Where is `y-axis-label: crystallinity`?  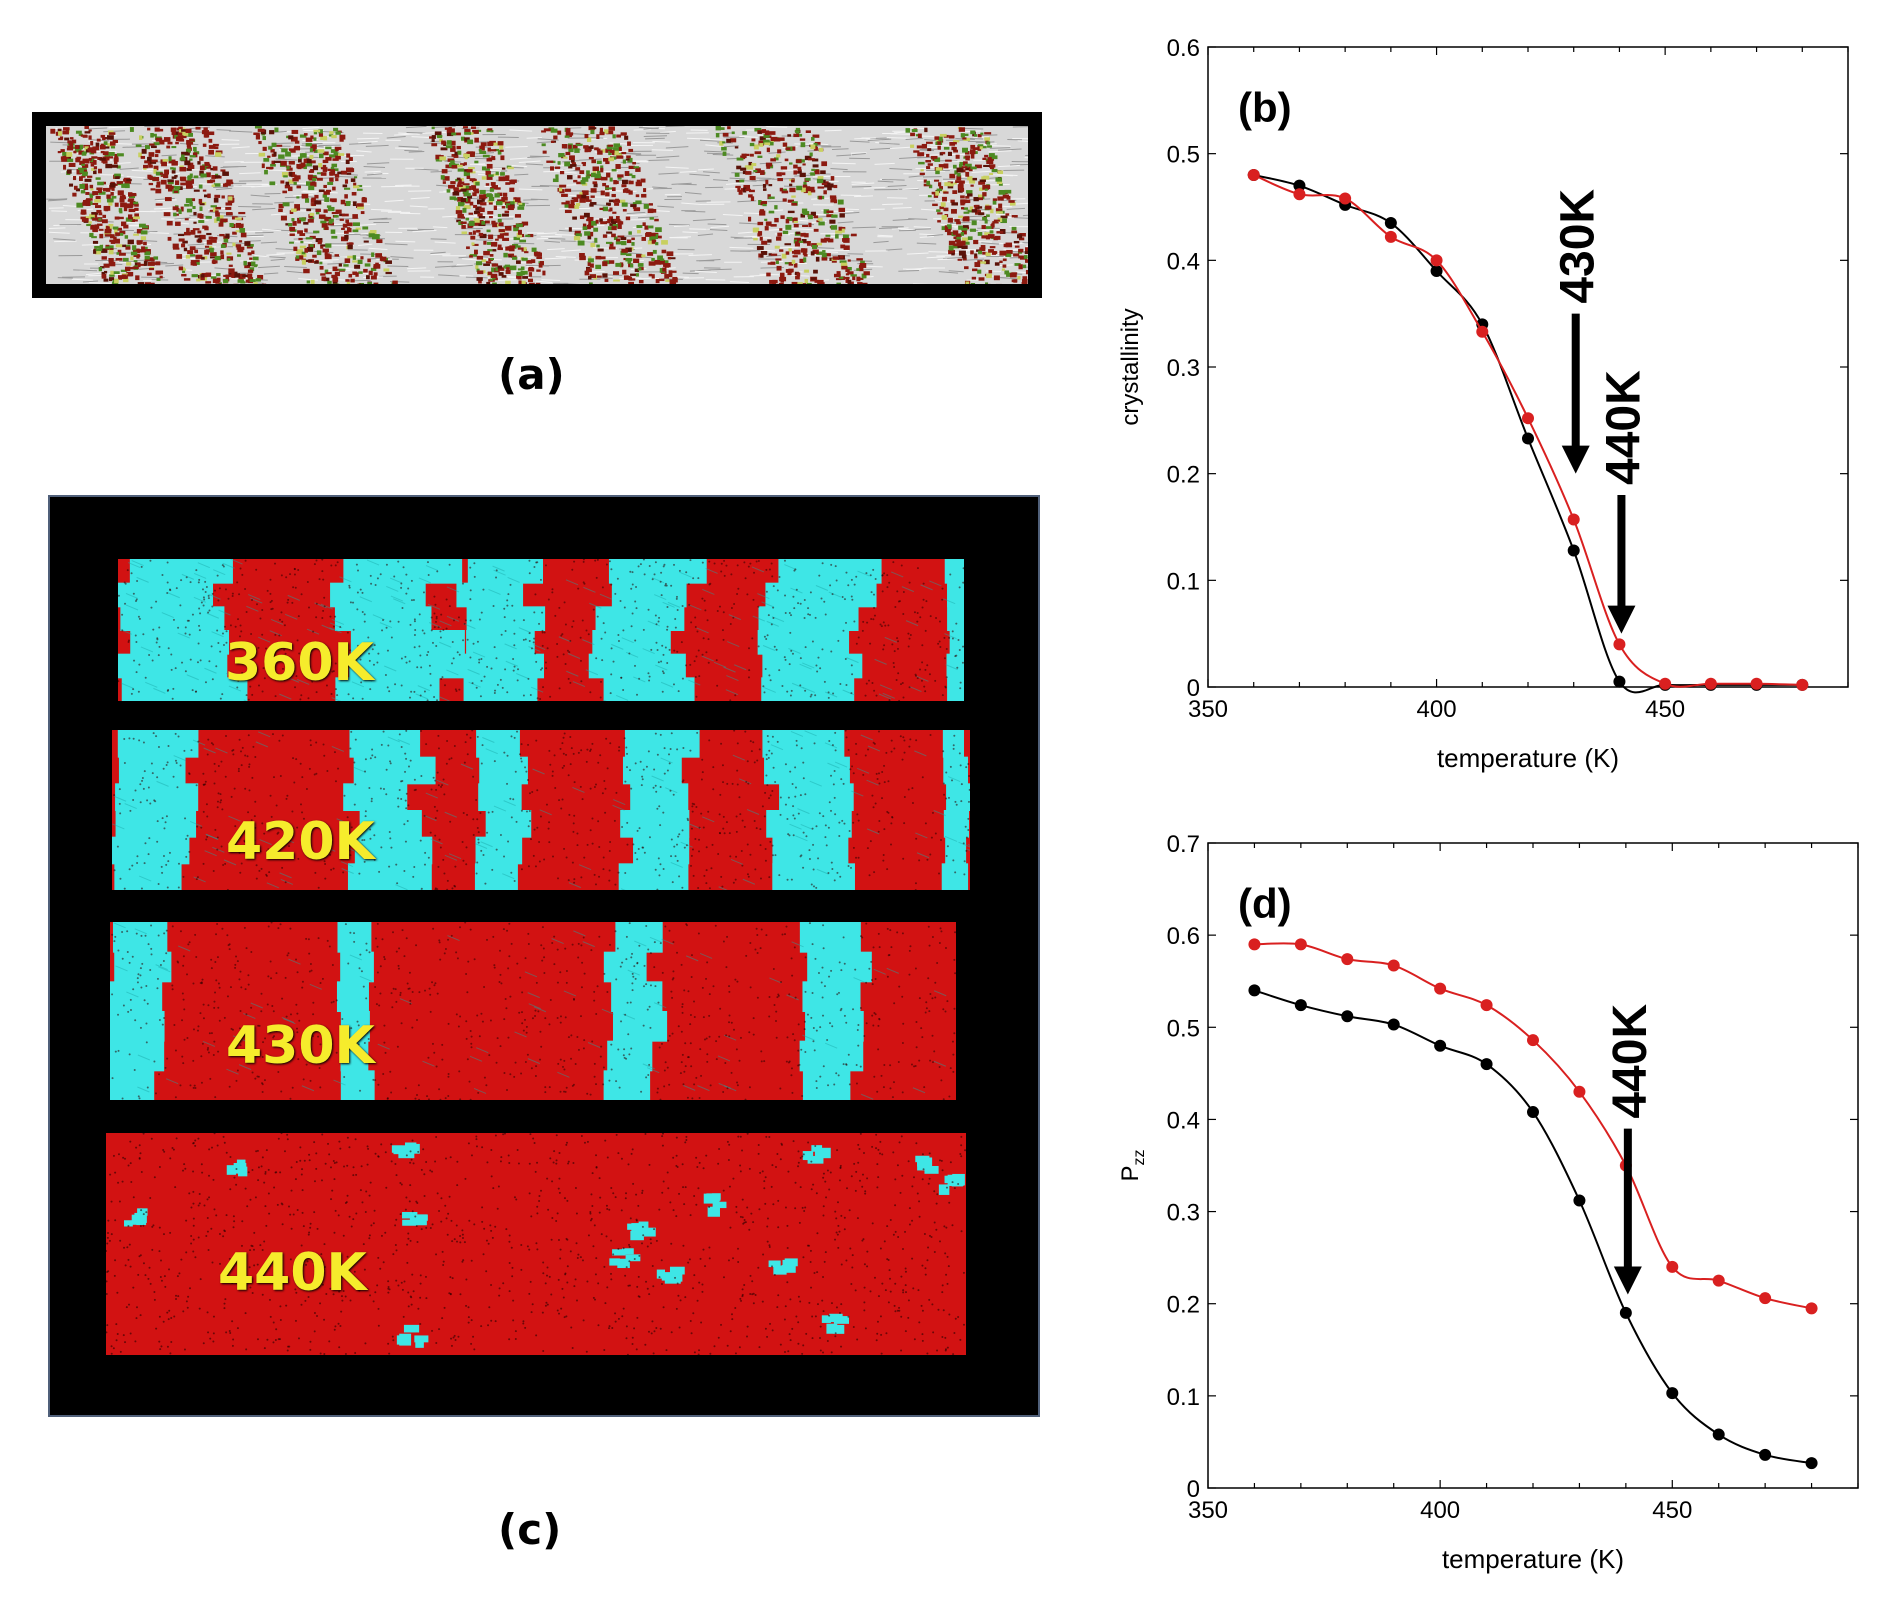 y-axis-label: crystallinity is located at coordinates (1130, 366).